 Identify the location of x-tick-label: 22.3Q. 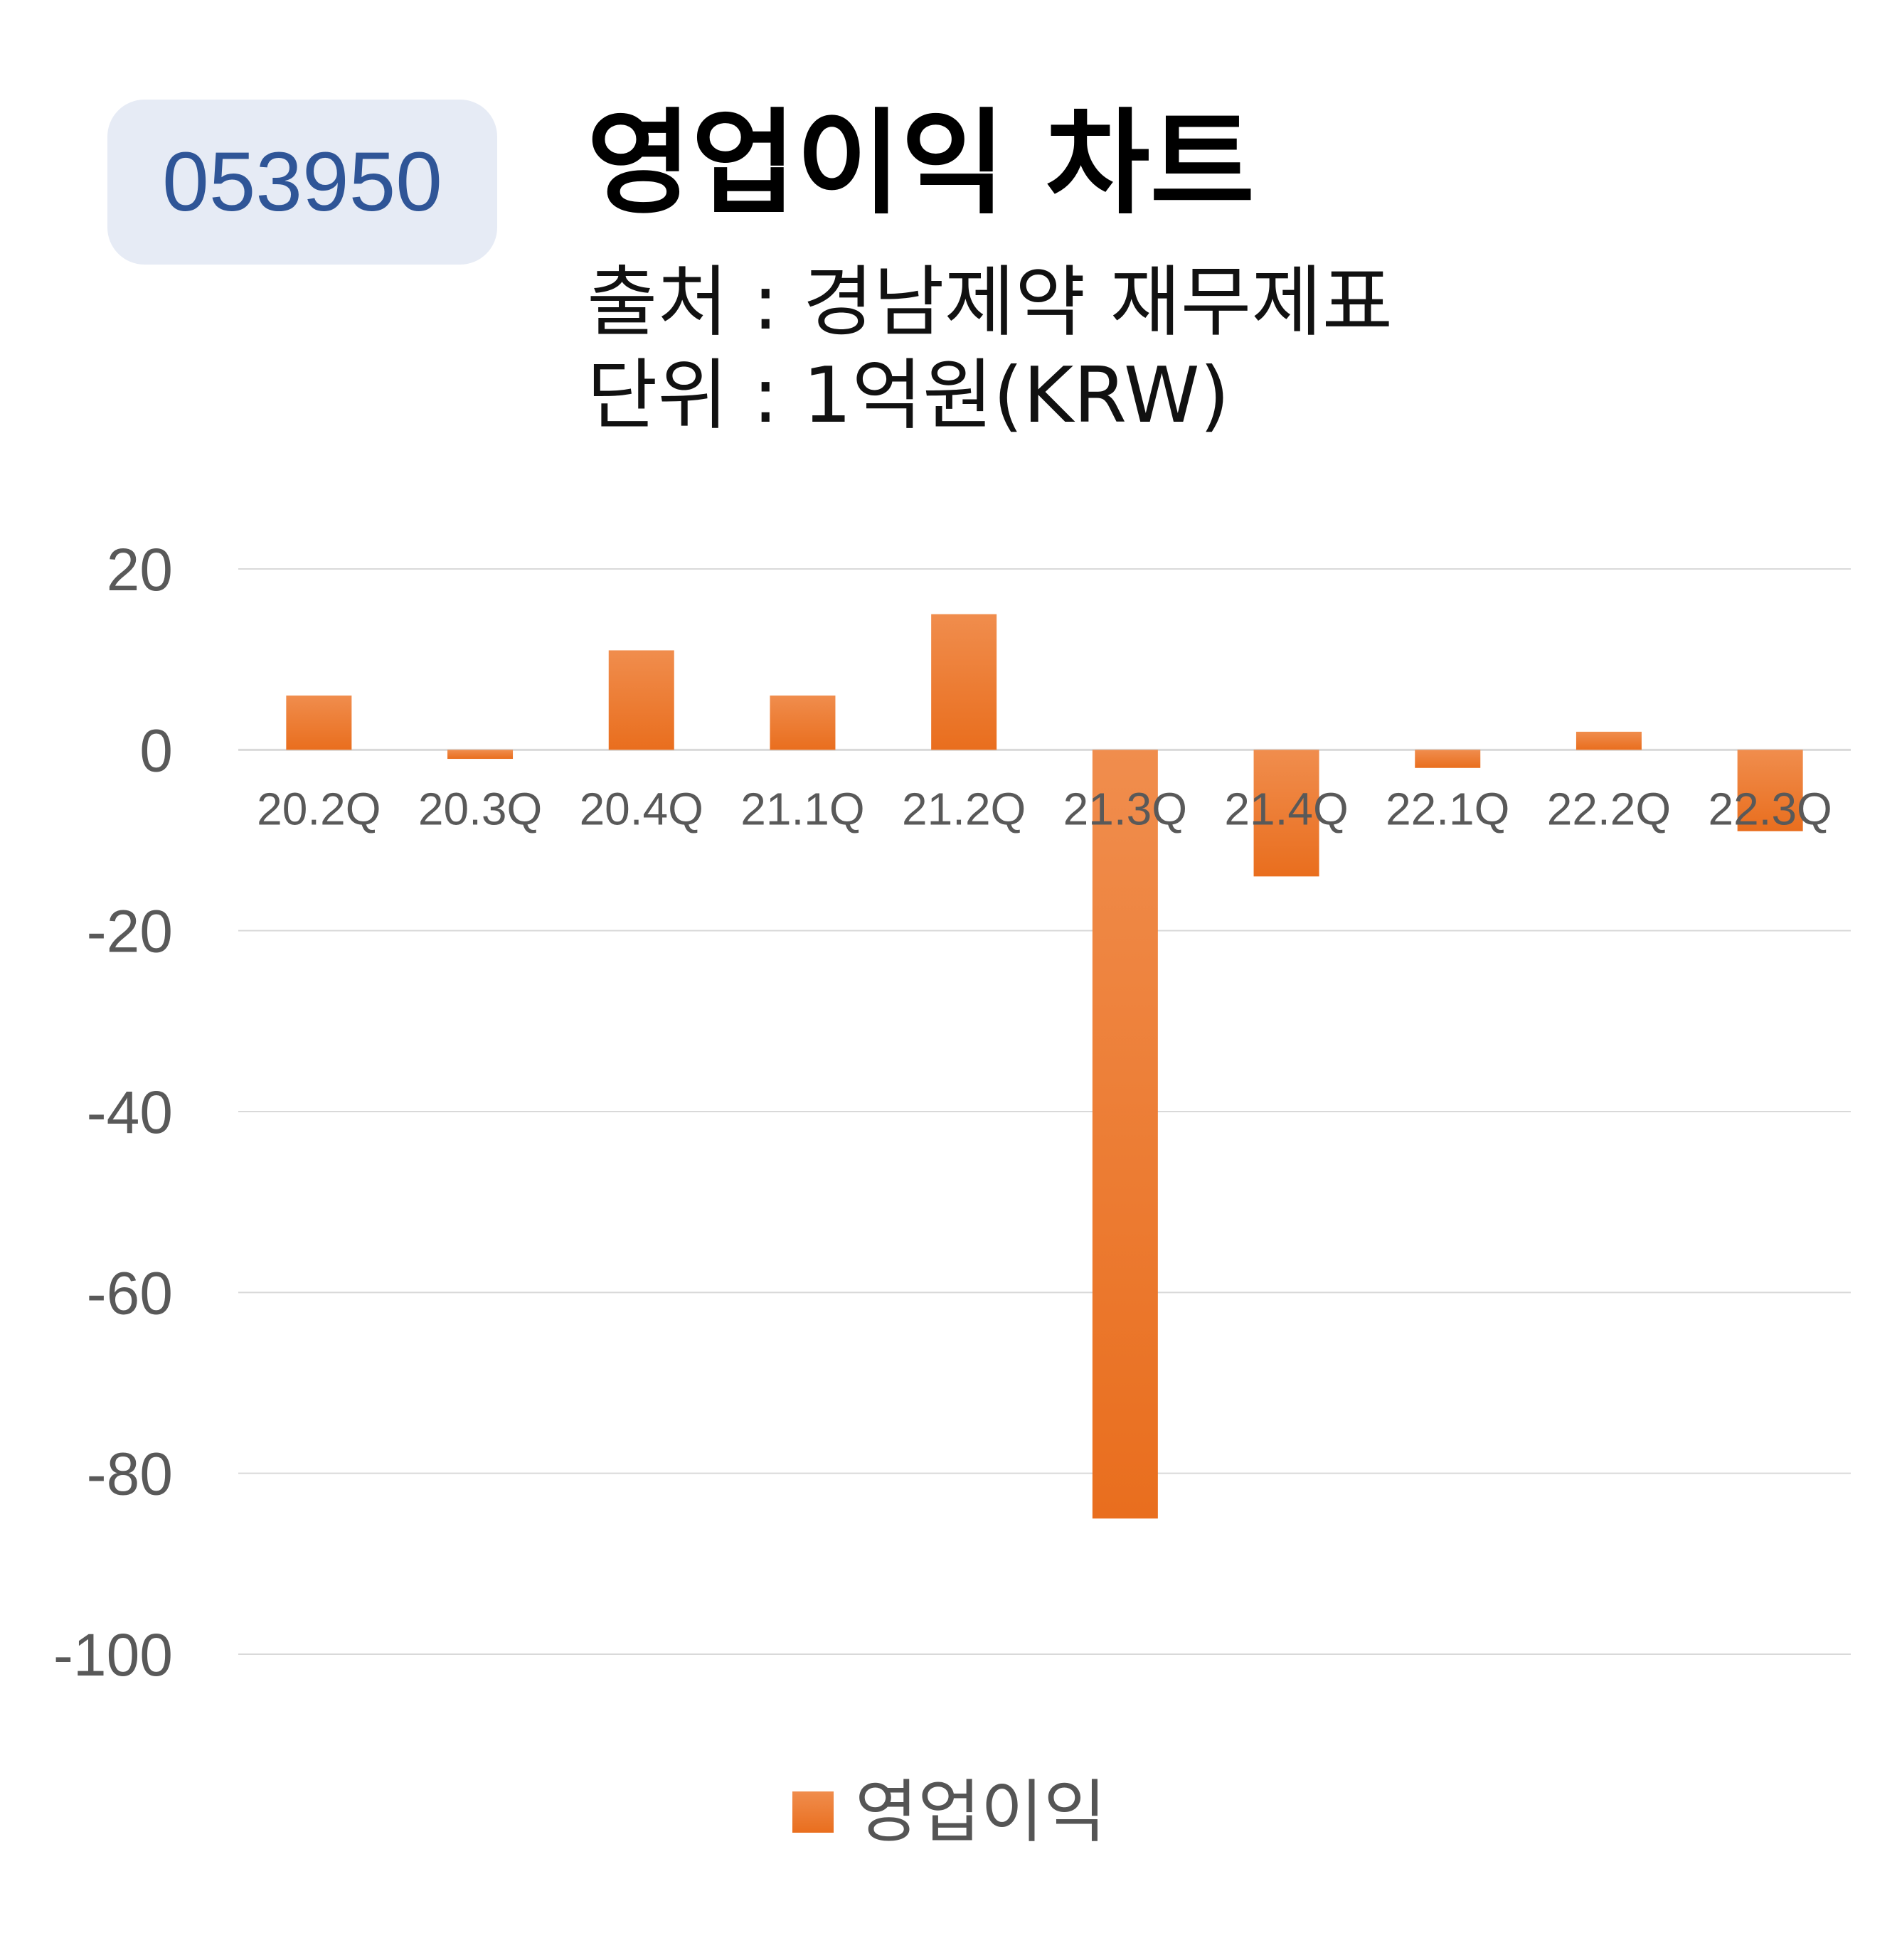
(1770, 808).